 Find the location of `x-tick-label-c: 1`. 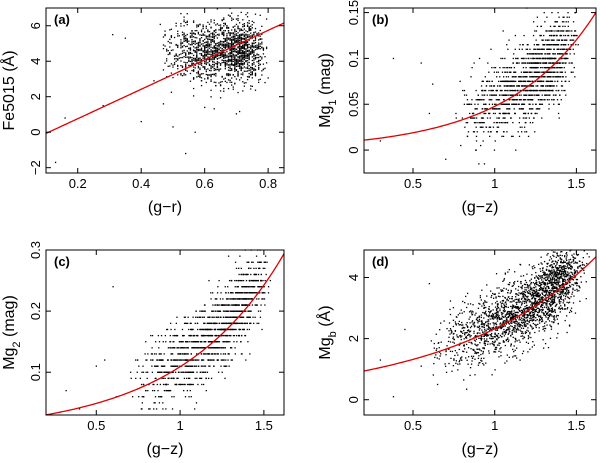

x-tick-label-c: 1 is located at coordinates (179, 425).